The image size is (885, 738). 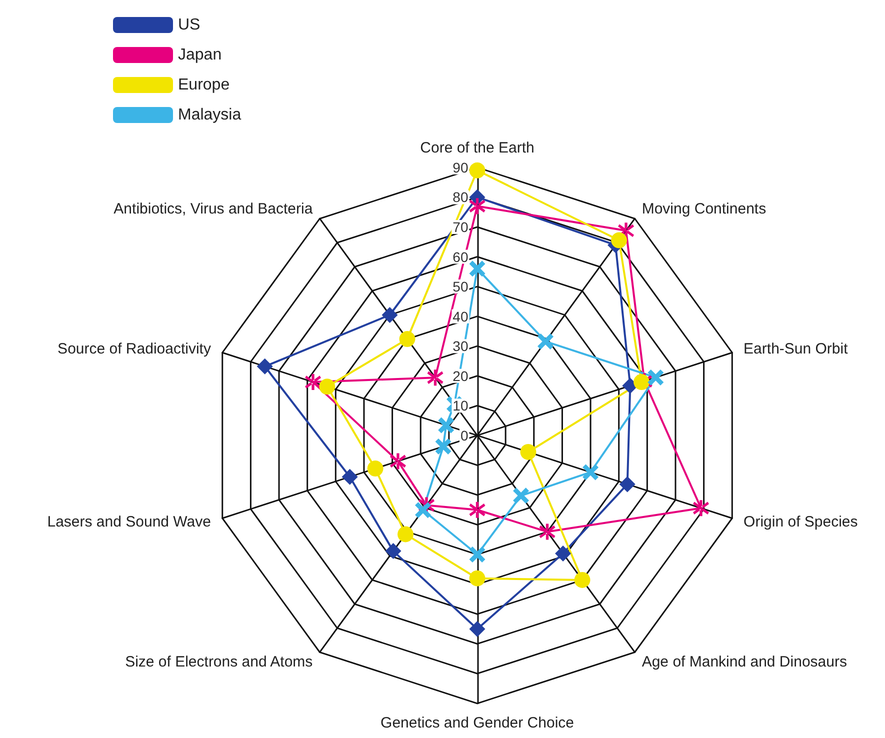 What do you see at coordinates (477, 723) in the screenshot?
I see `spoke-label: Genetics and Gender Choice` at bounding box center [477, 723].